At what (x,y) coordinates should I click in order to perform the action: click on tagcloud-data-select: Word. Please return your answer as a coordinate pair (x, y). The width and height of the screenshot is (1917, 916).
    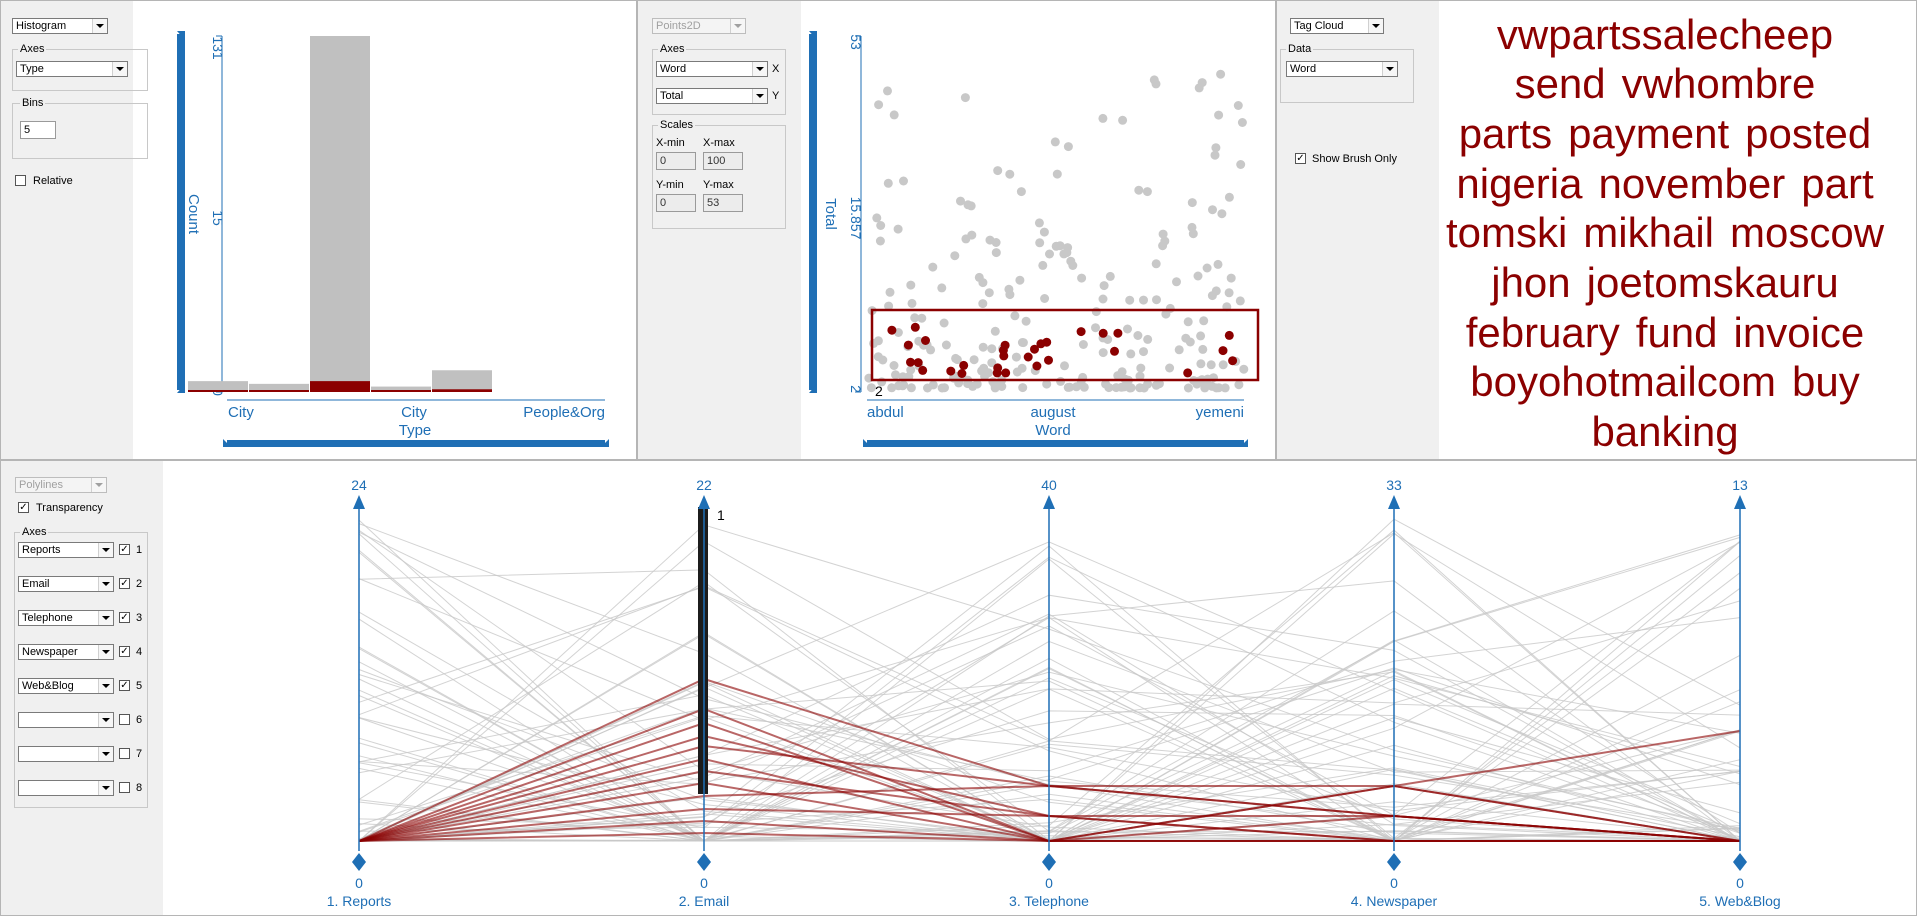
    Looking at the image, I should click on (1342, 69).